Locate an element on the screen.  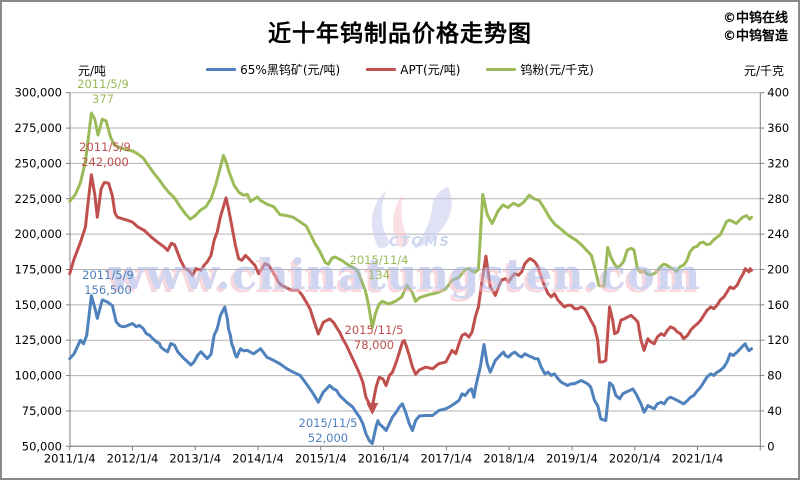
watermark-logo-flame-left is located at coordinates (380, 219).